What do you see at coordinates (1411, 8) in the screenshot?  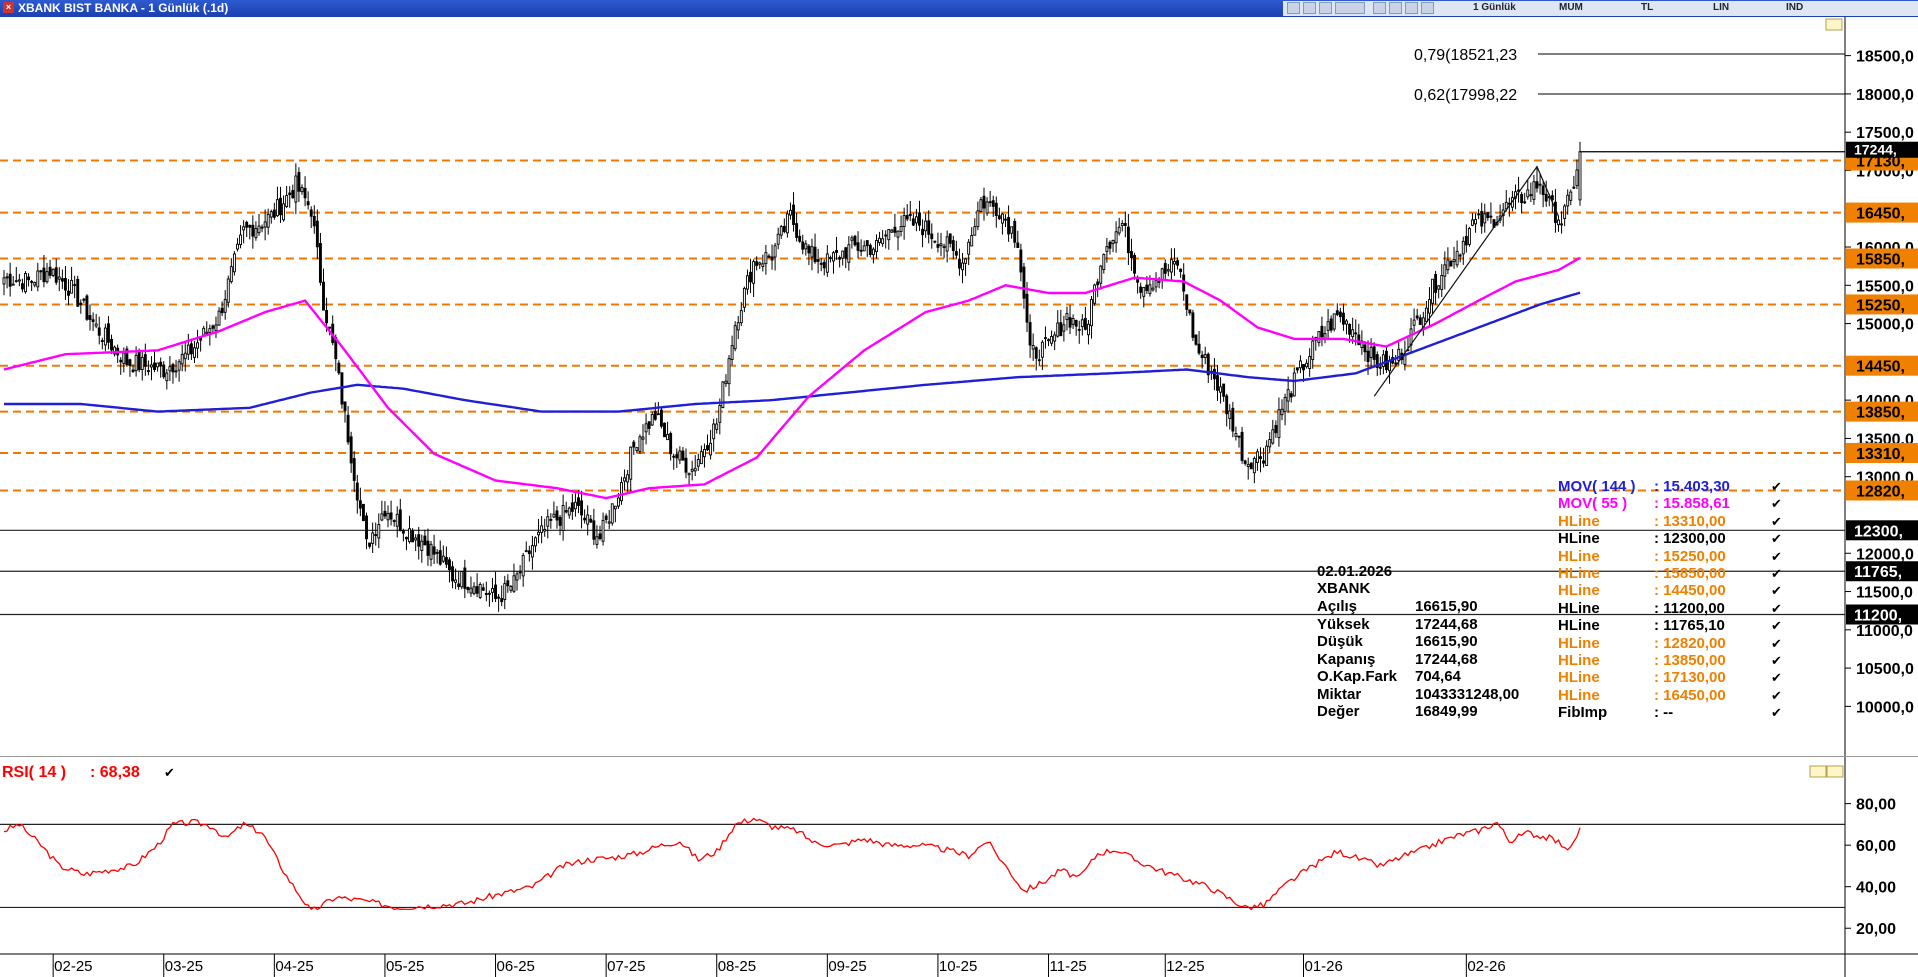 I see `settings-icon` at bounding box center [1411, 8].